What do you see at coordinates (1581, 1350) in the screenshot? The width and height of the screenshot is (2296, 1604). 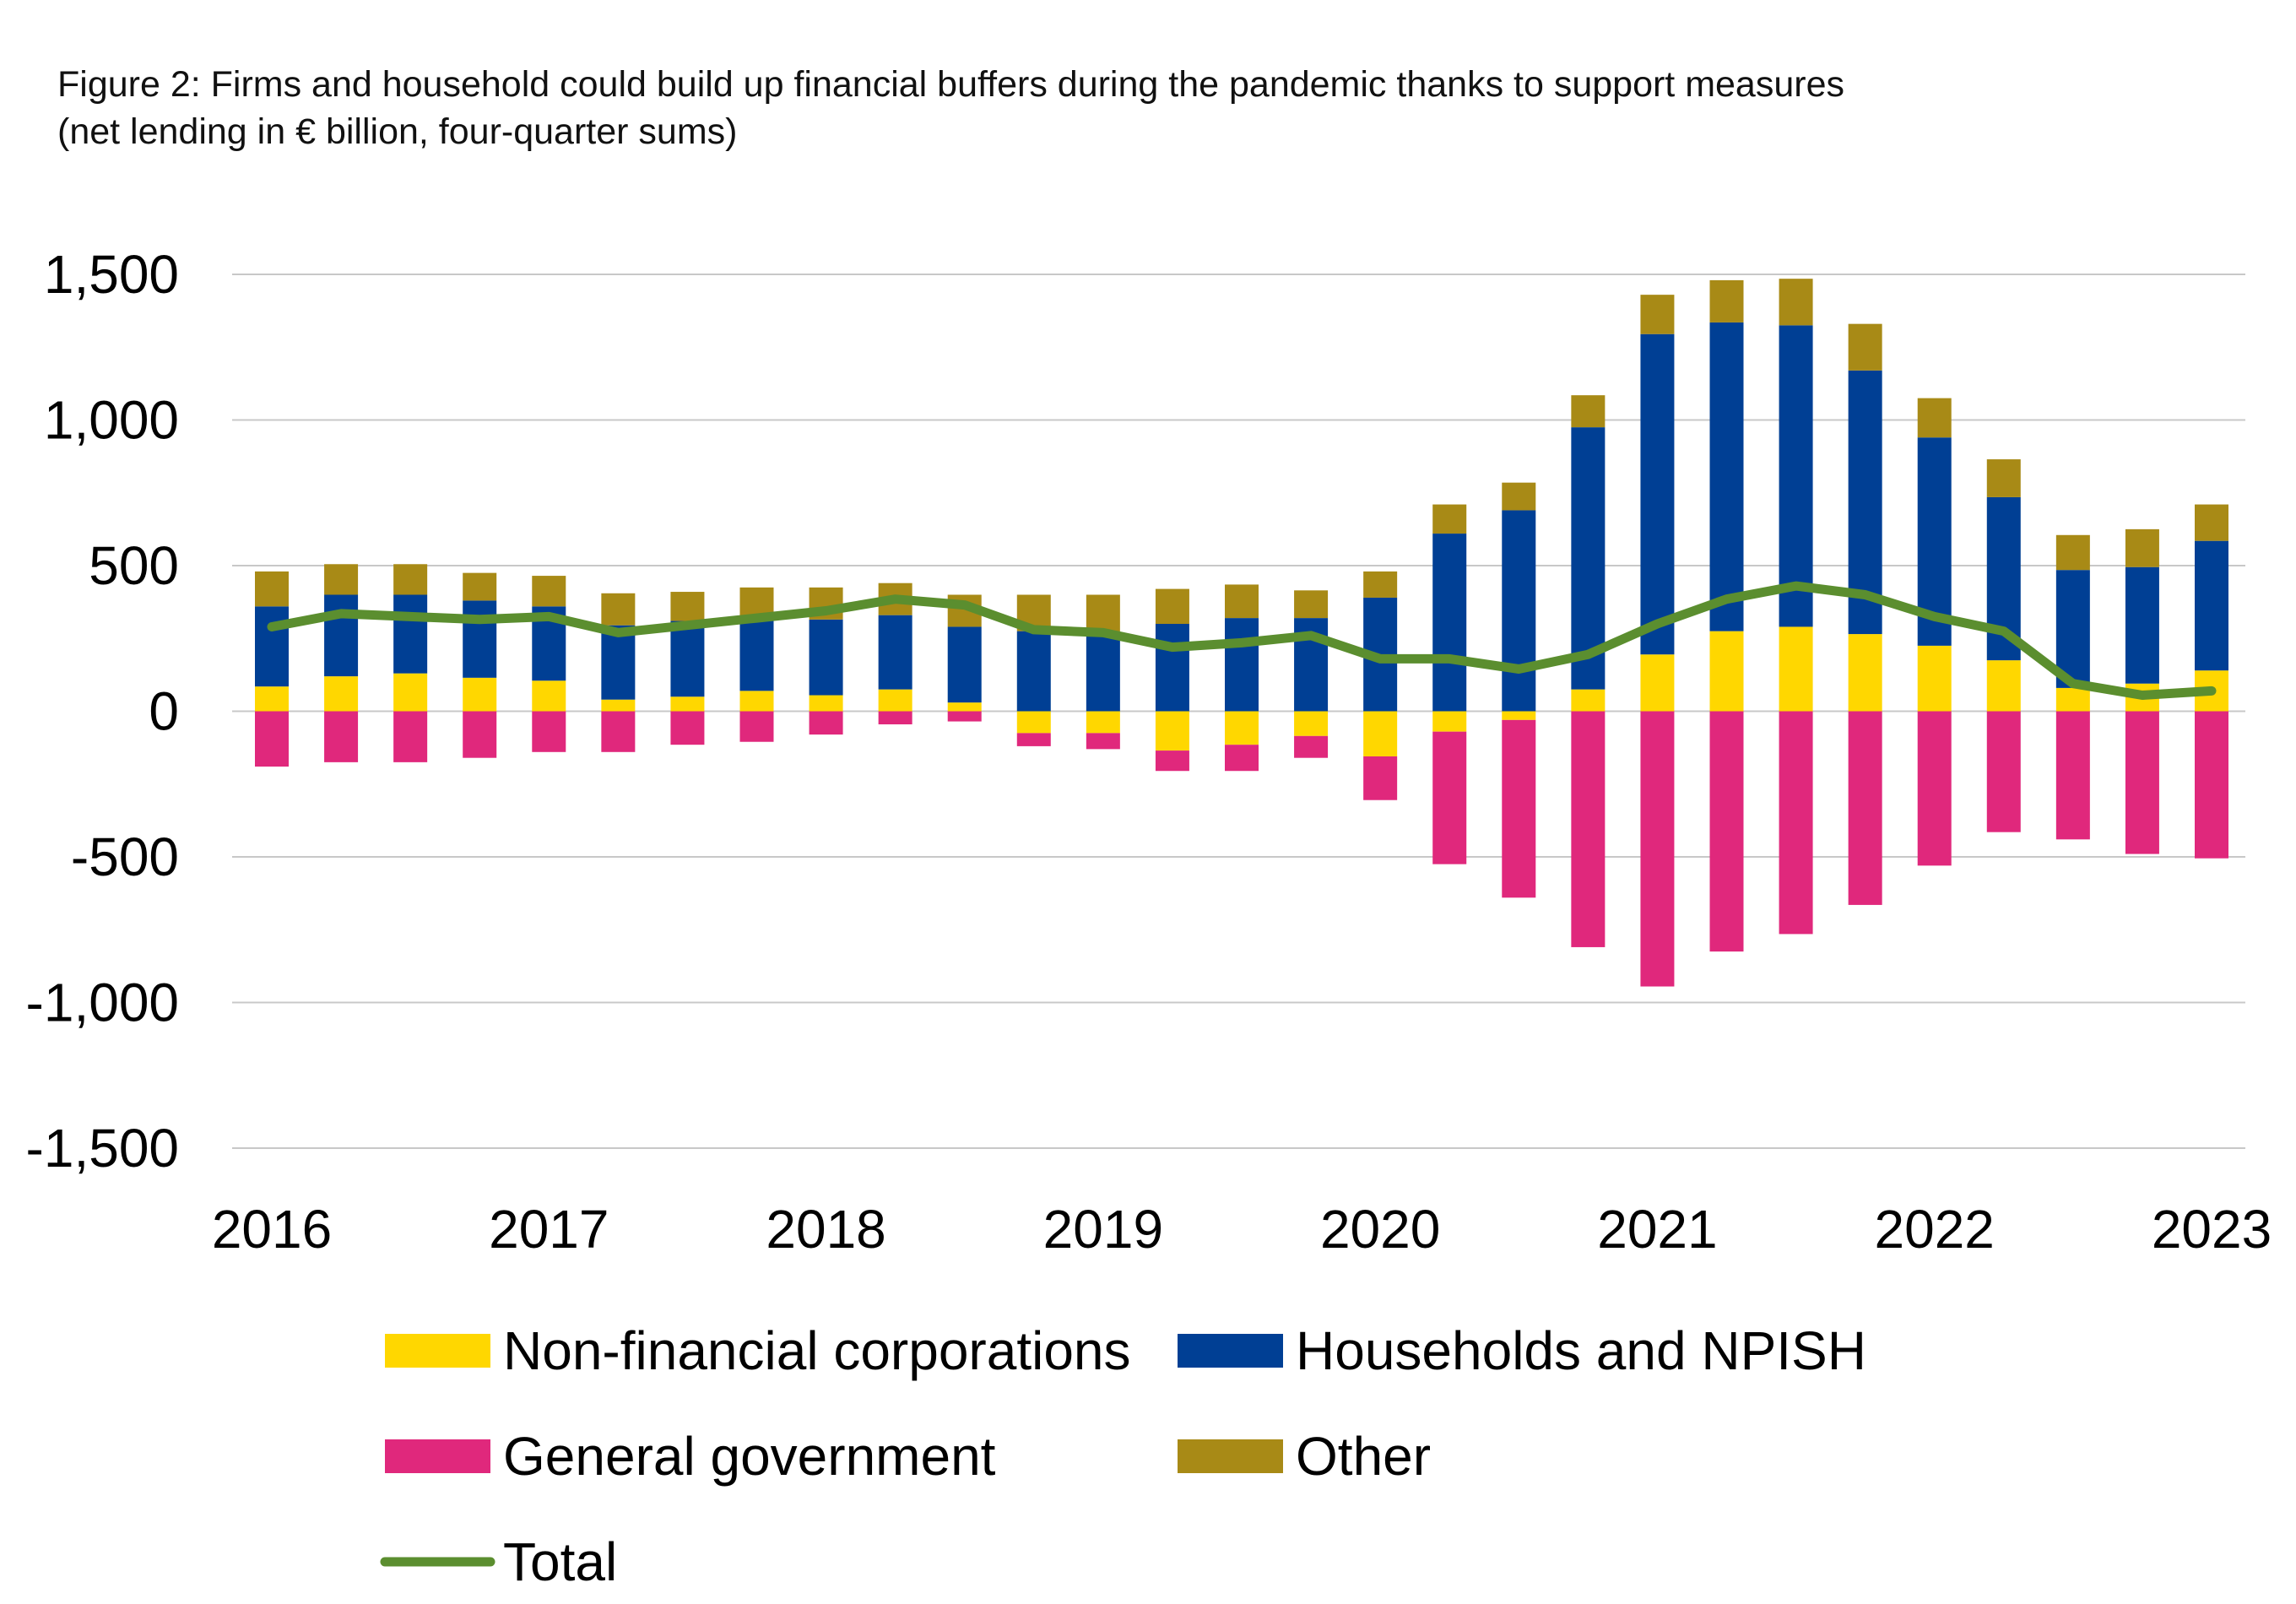 I see `legend-label: Households and NPISH` at bounding box center [1581, 1350].